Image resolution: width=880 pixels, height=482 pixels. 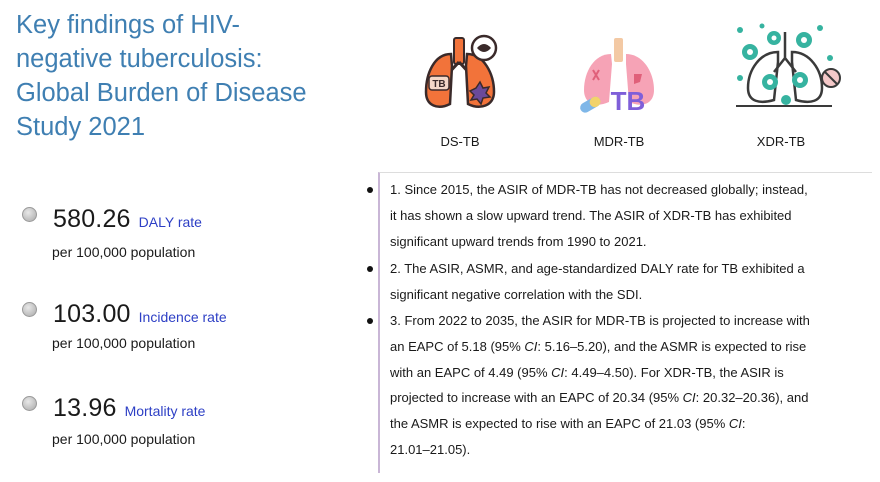 I want to click on title-line: Global Burden of Disease, so click(x=161, y=93).